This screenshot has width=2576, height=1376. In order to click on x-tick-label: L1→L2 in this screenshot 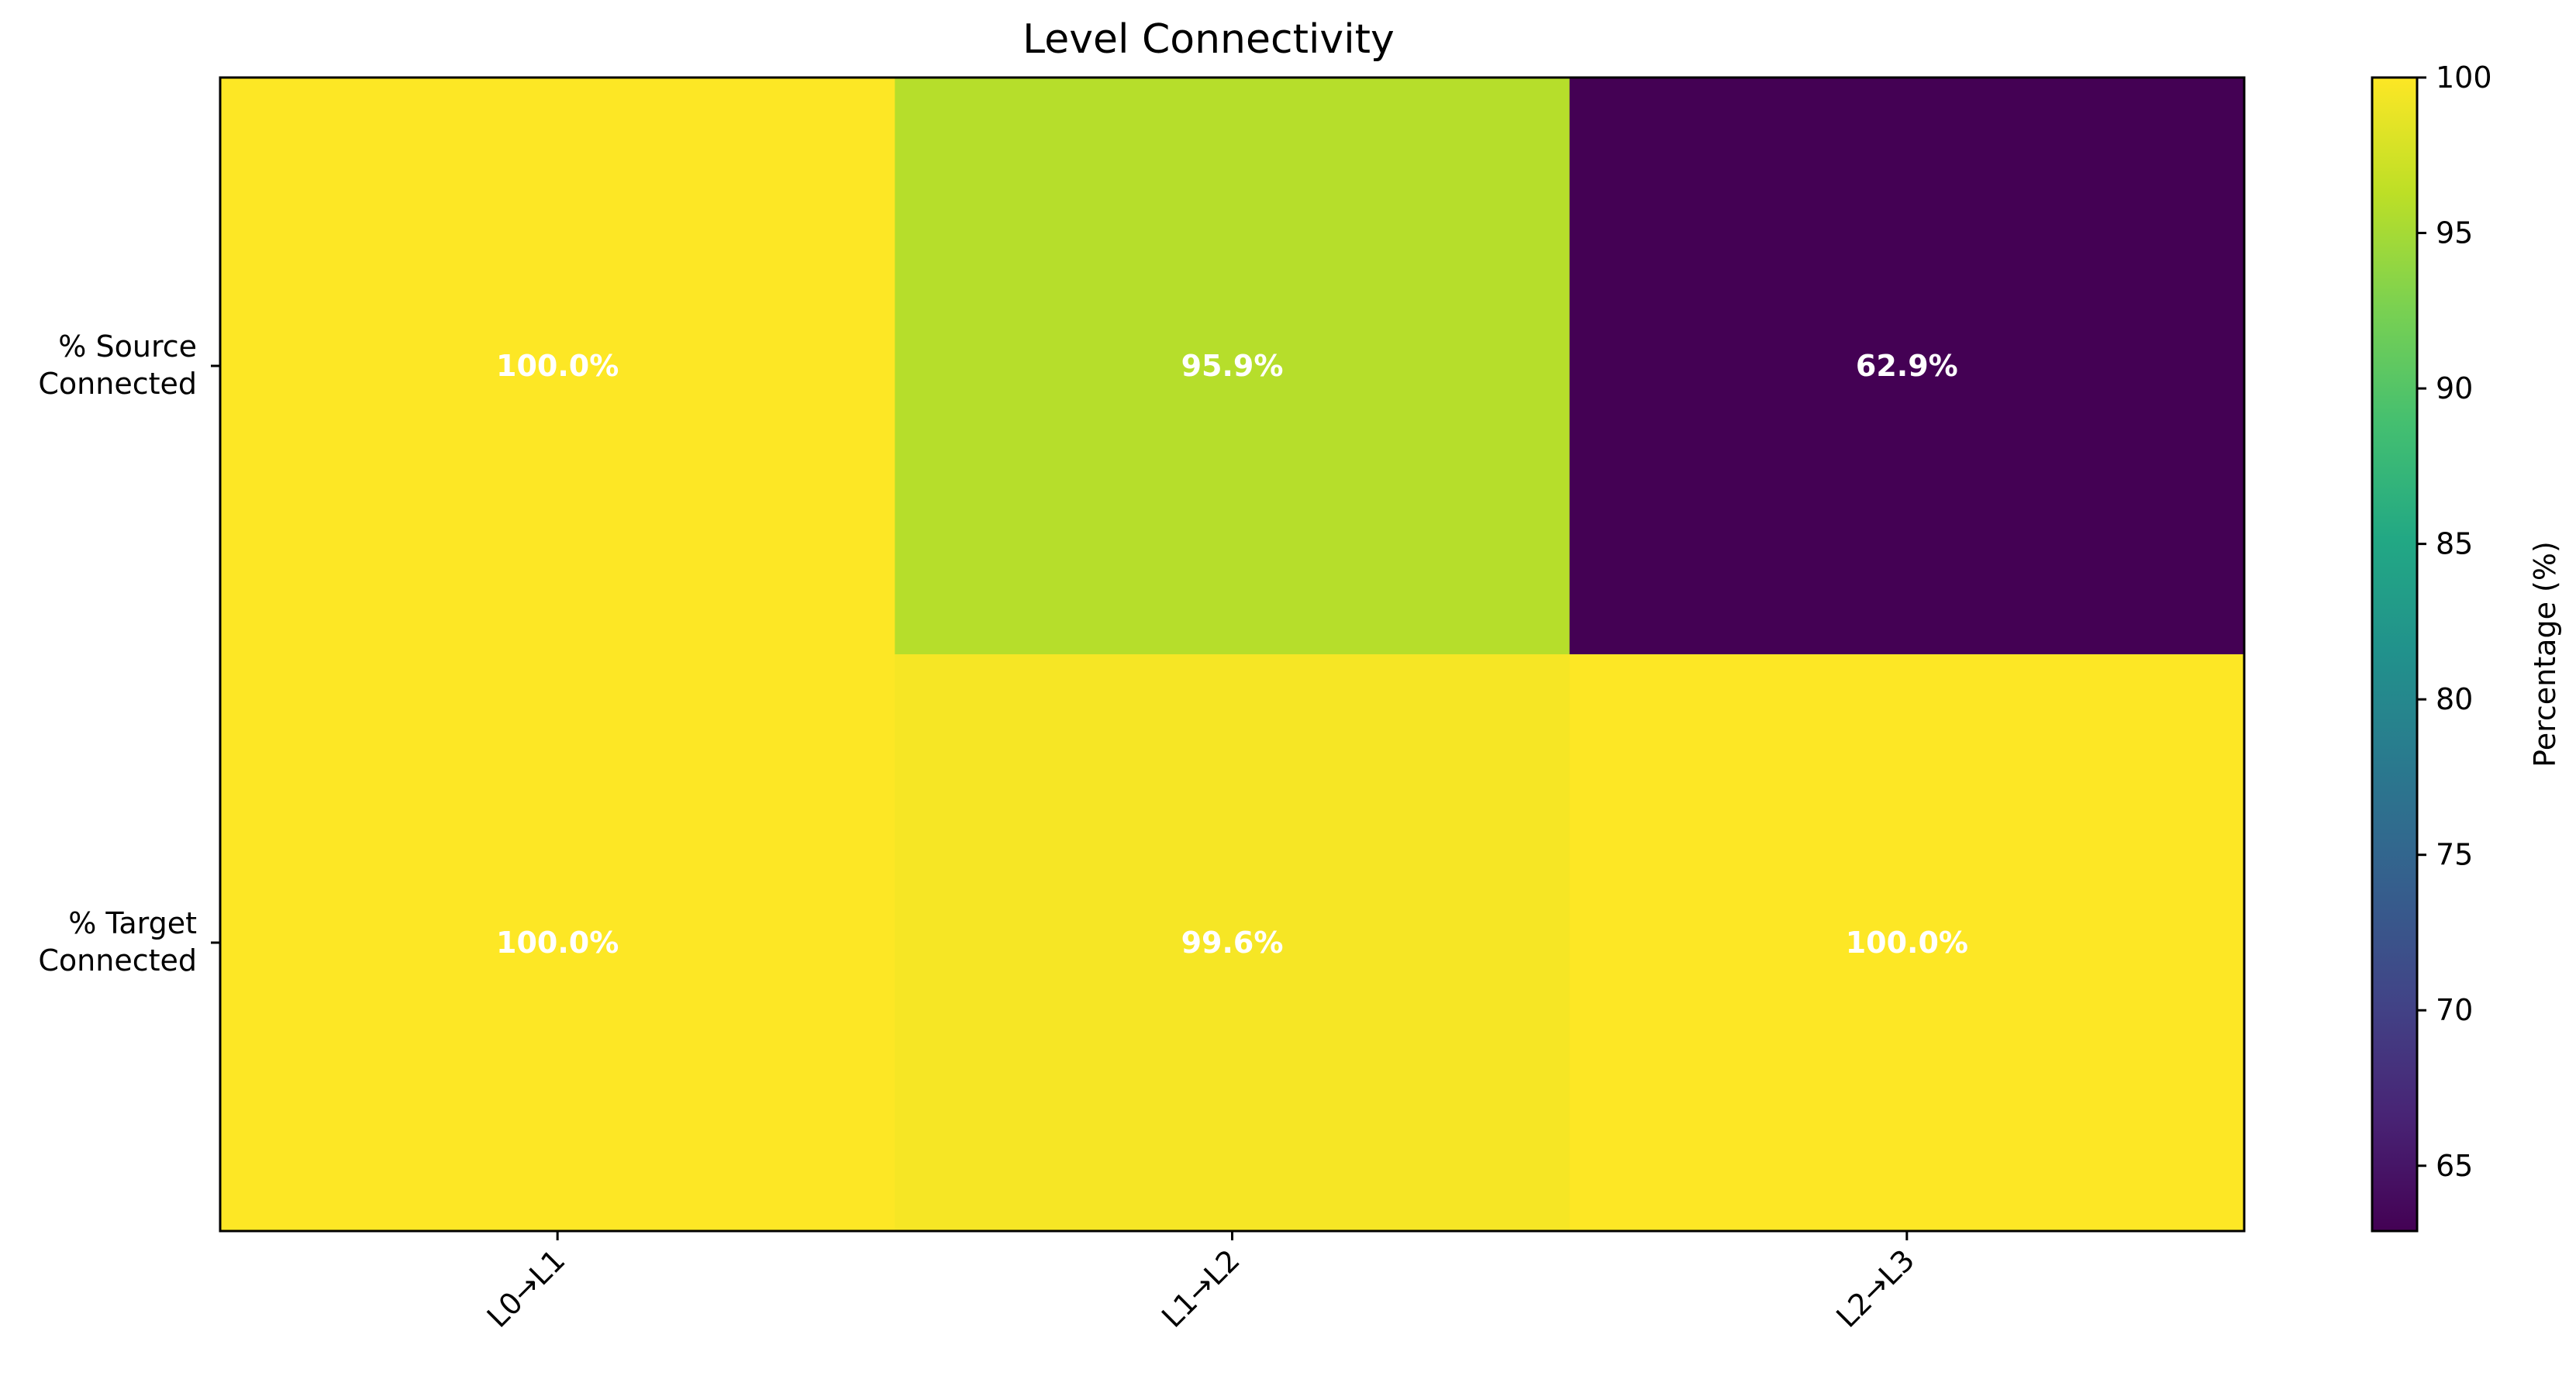, I will do `click(1201, 1289)`.